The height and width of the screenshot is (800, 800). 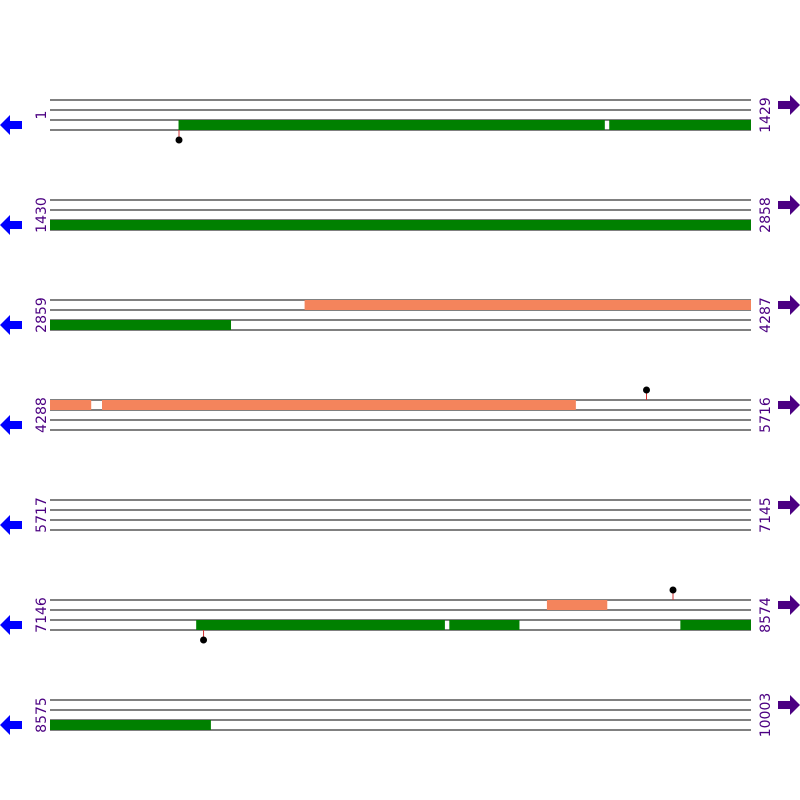 I want to click on sequence-row: 1 1429, so click(x=400, y=119).